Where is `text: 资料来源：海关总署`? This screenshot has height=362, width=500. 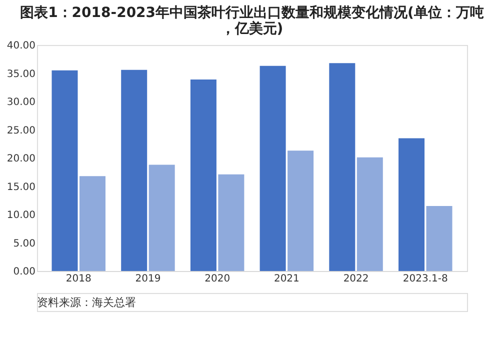 text: 资料来源：海关总署 is located at coordinates (86, 302).